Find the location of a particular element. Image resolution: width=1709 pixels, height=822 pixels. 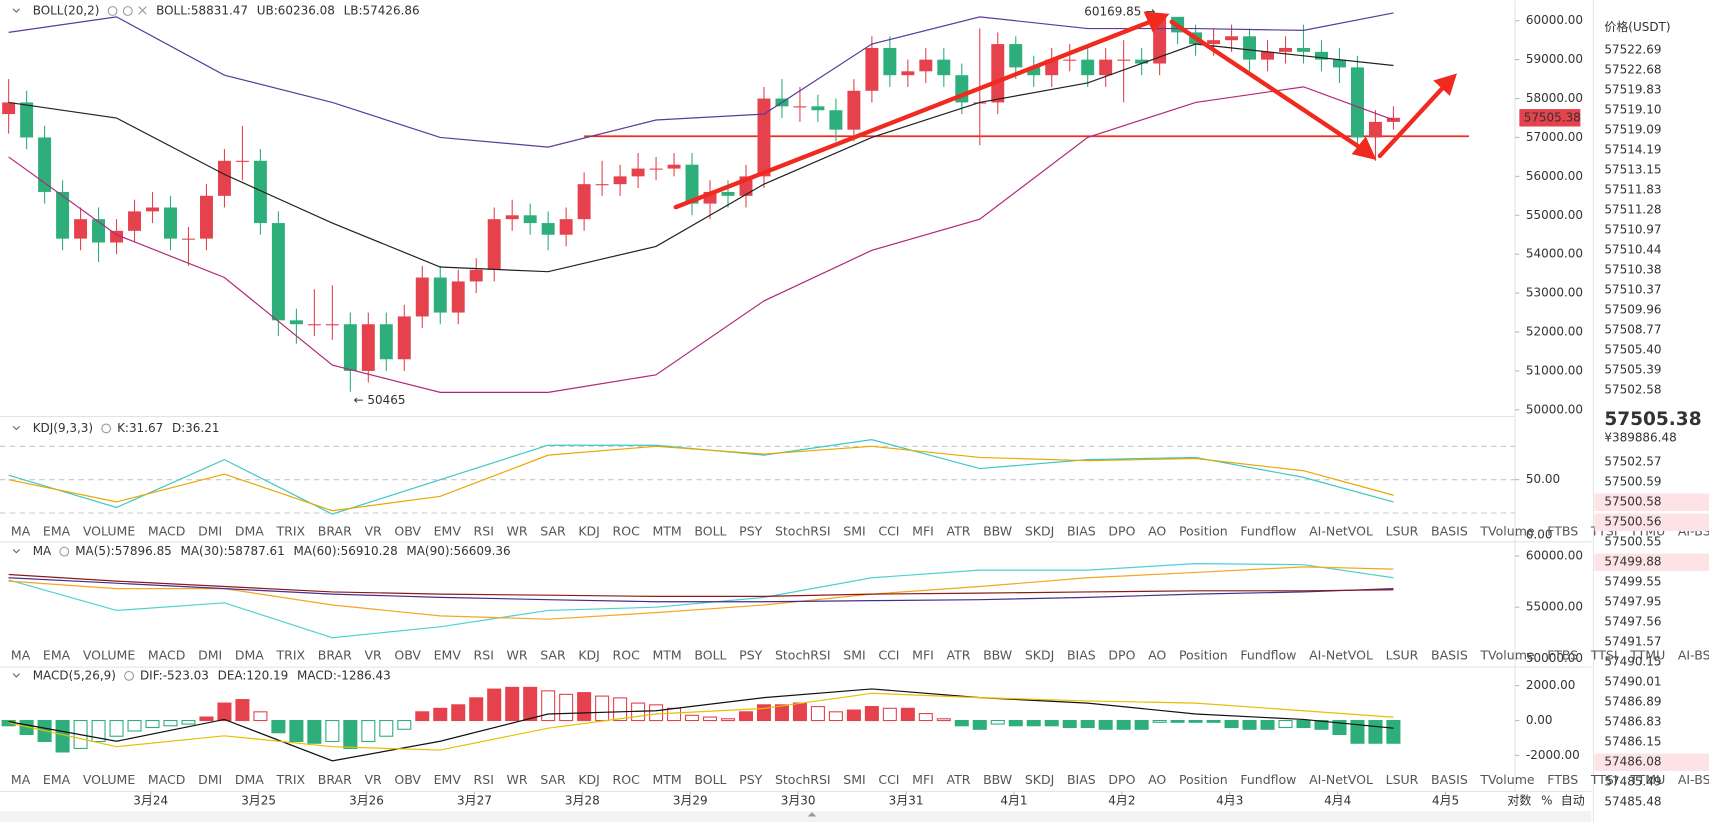

axis-option: 自动 is located at coordinates (1573, 801).